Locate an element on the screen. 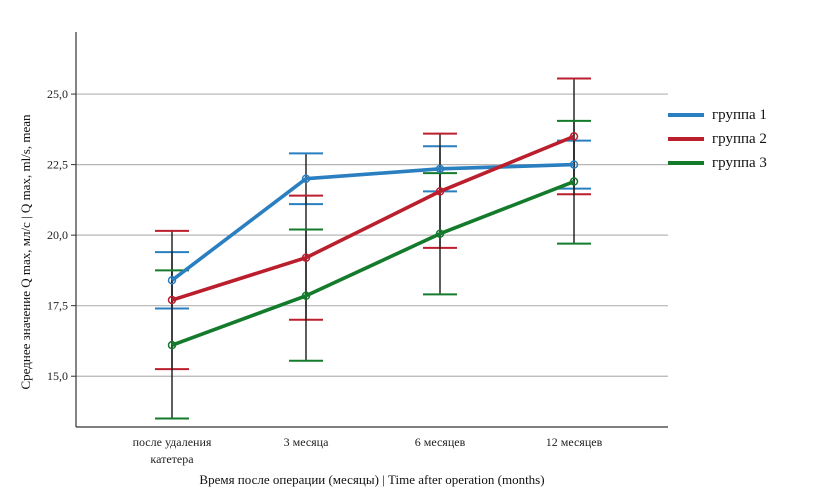 The image size is (816, 495). y-tick-label: 15,0 is located at coordinates (57, 376).